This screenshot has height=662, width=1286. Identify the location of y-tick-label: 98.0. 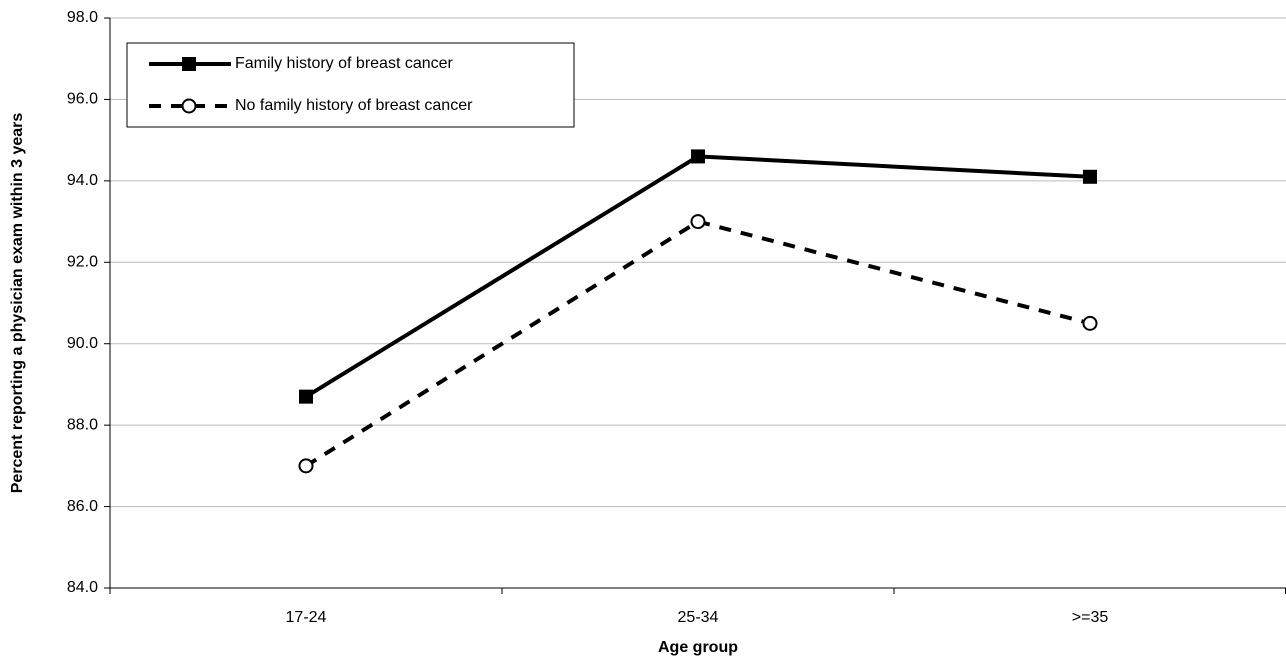
(82, 17).